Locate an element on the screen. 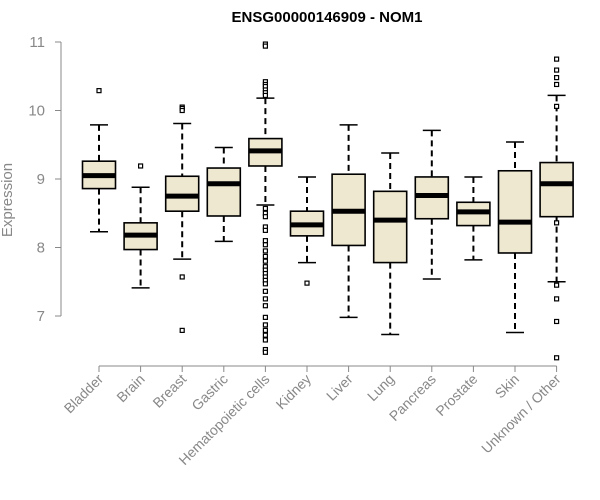  x-tick-label: Kidney is located at coordinates (294, 392).